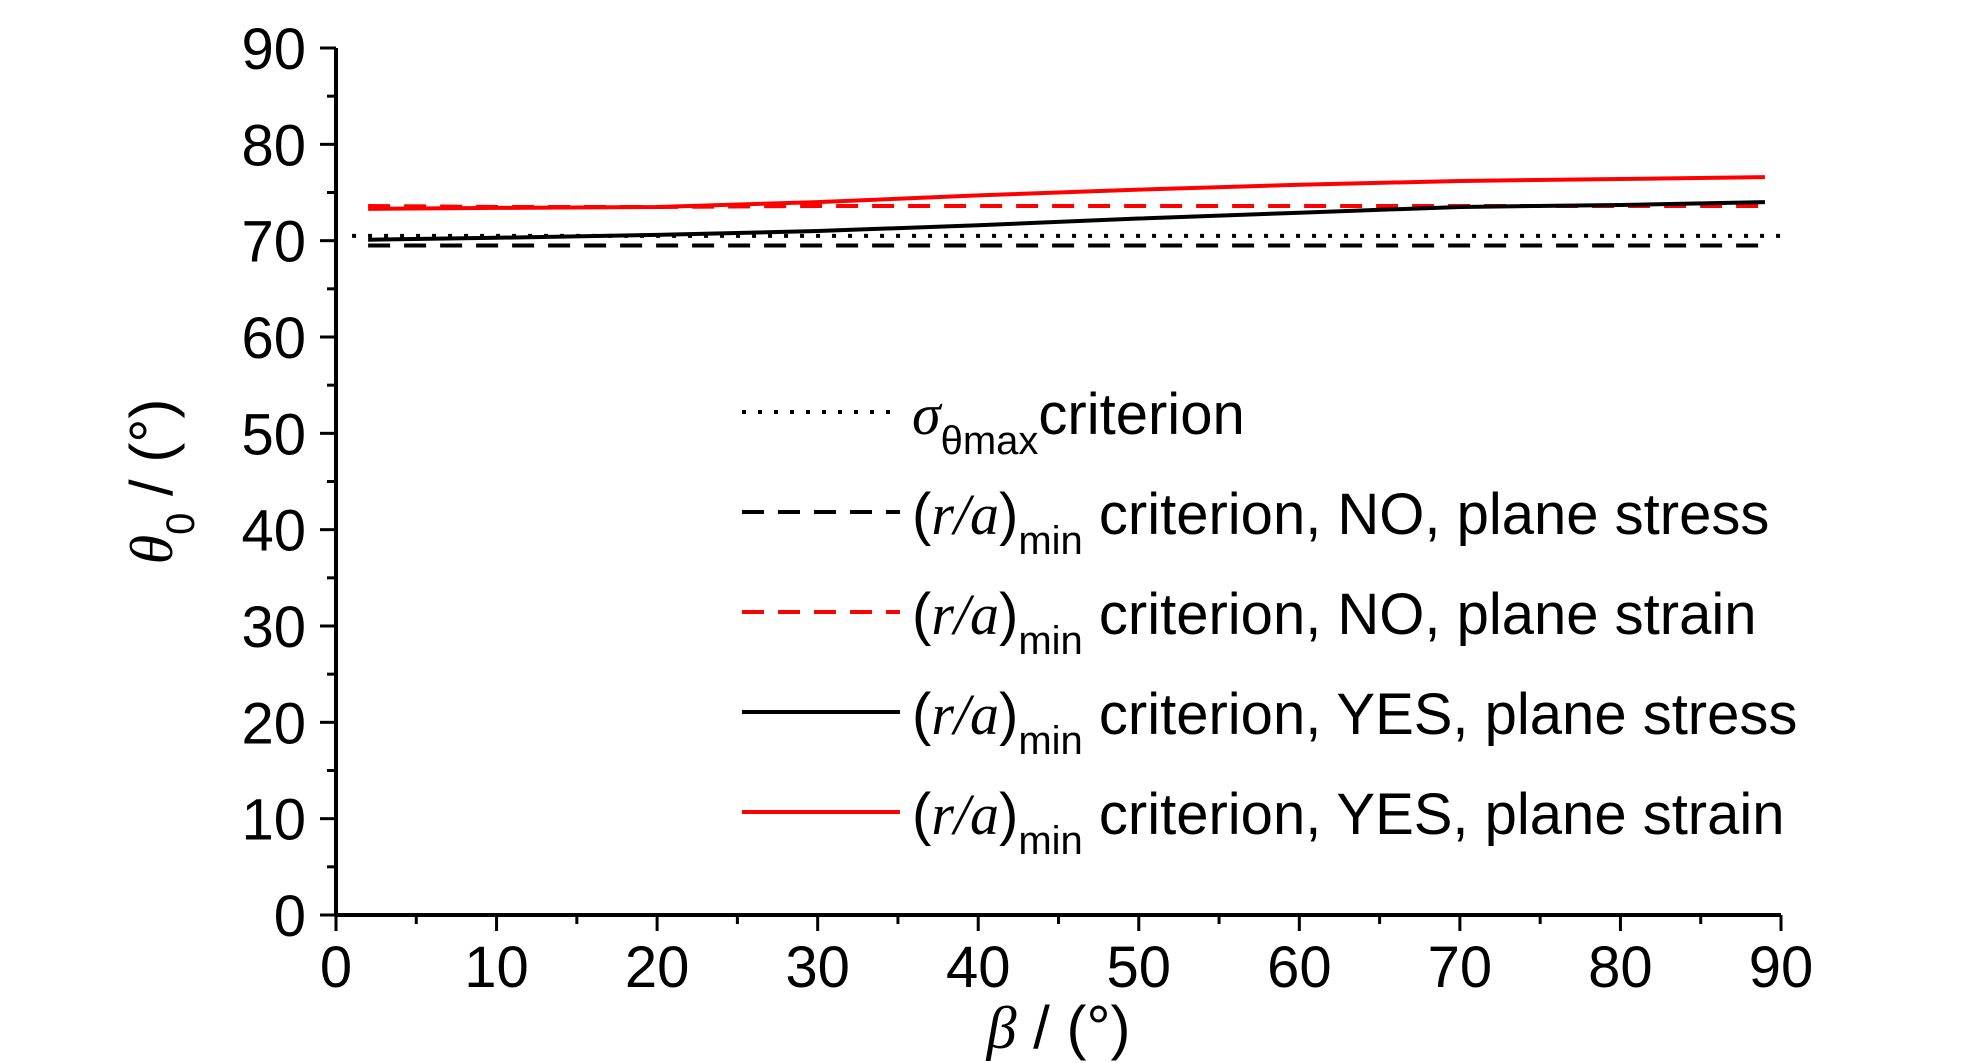 The image size is (1984, 1063). I want to click on legend-label-sigma: σθmaxcriterion, so click(1078, 422).